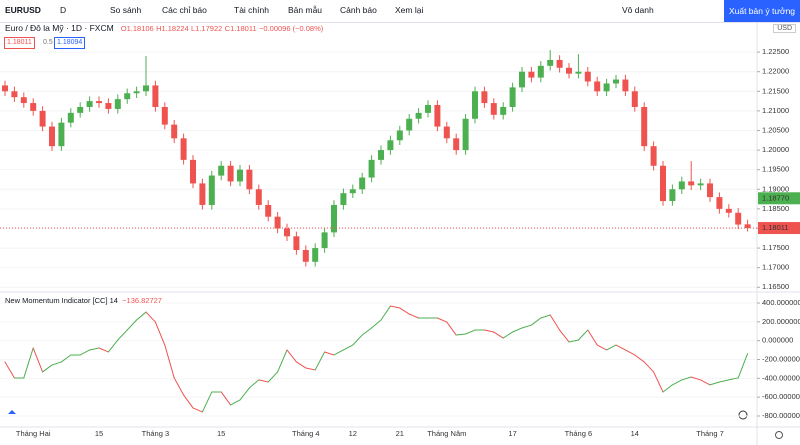  What do you see at coordinates (781, 321) in the screenshot?
I see `y-tick-label: 200.000000` at bounding box center [781, 321].